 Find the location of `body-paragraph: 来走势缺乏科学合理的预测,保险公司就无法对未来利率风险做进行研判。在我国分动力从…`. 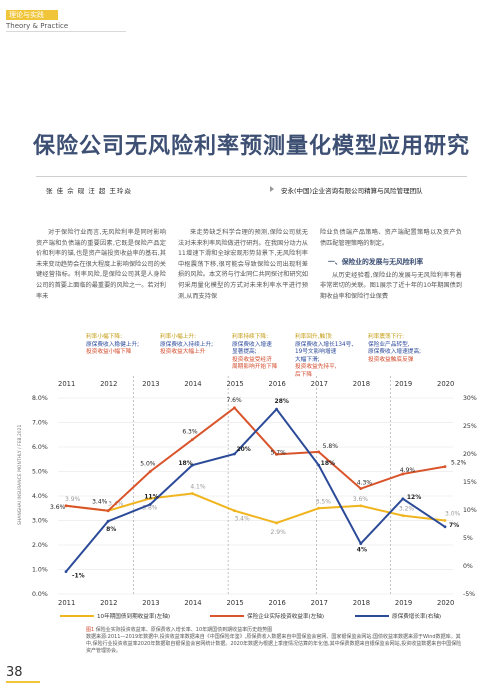

body-paragraph: 来走势缺乏科学合理的预测,保险公司就无法对未来利率风险做进行研判。在我国分动力从… is located at coordinates (243, 264).